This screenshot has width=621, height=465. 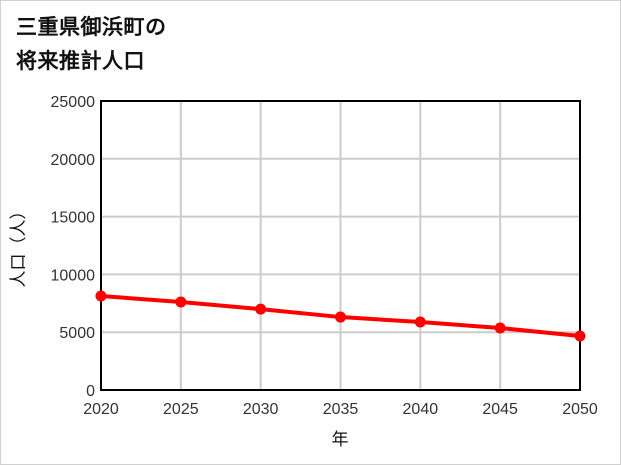 What do you see at coordinates (73, 102) in the screenshot?
I see `y-tick-label: 25000` at bounding box center [73, 102].